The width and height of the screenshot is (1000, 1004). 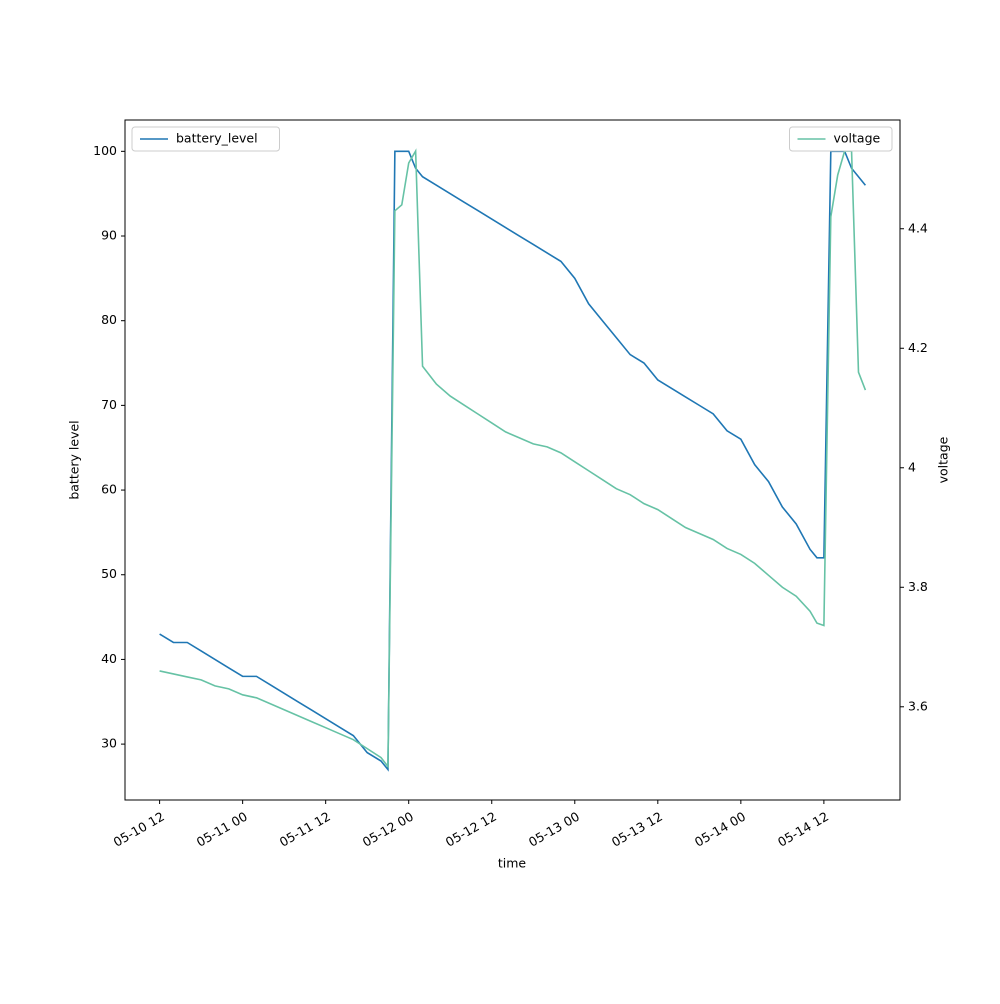 I want to click on y-tick-label: 50, so click(x=109, y=573).